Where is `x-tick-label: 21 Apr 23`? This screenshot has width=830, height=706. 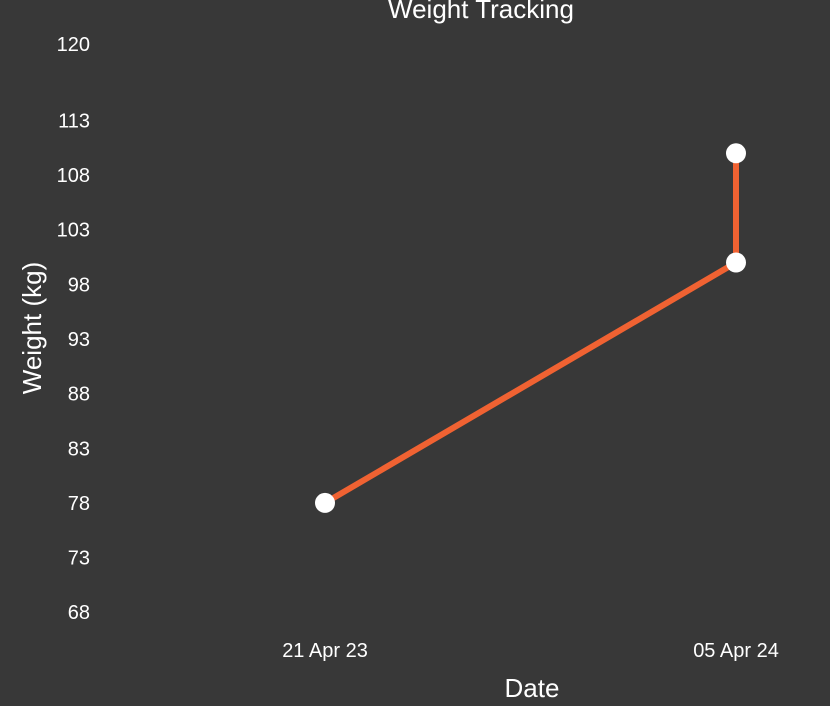 x-tick-label: 21 Apr 23 is located at coordinates (325, 651).